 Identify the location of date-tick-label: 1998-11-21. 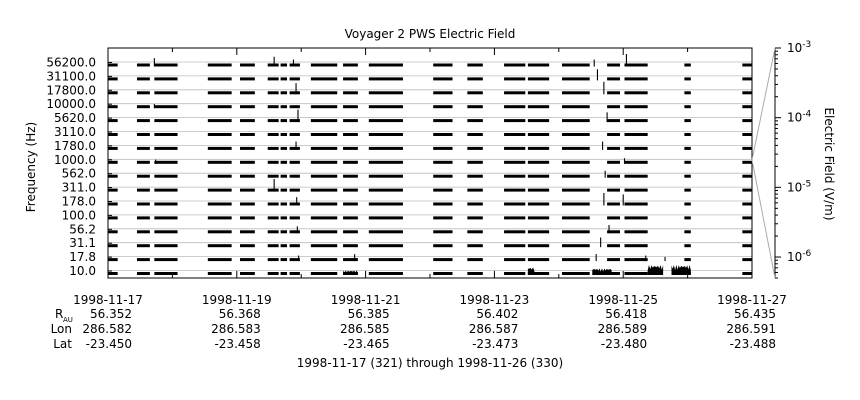
(366, 300).